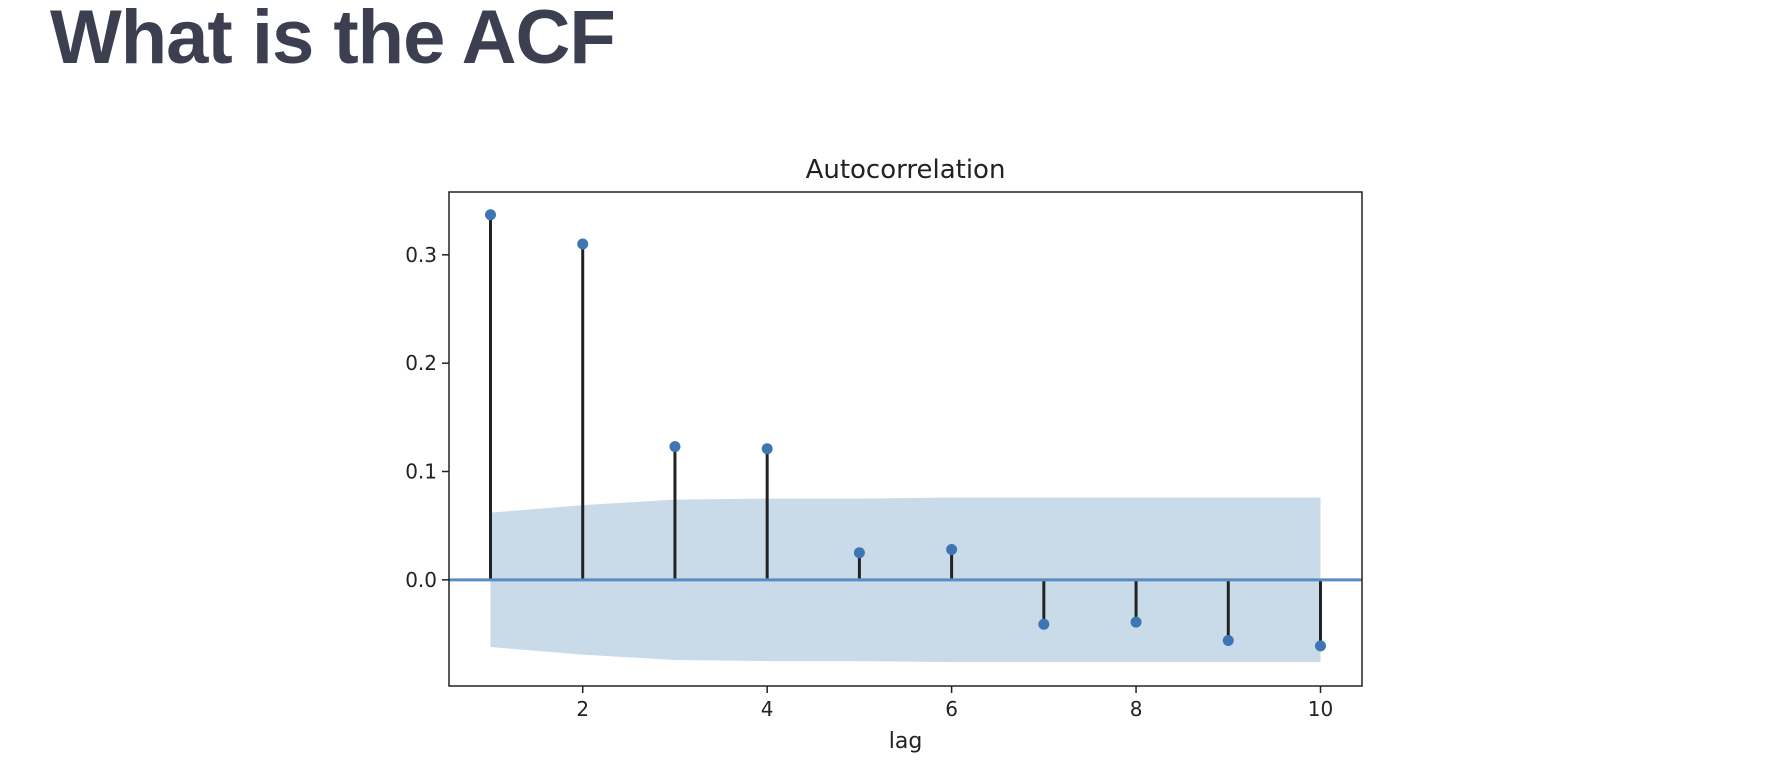 This screenshot has width=1770, height=782. What do you see at coordinates (906, 170) in the screenshot?
I see `chart-title: Autocorrelation` at bounding box center [906, 170].